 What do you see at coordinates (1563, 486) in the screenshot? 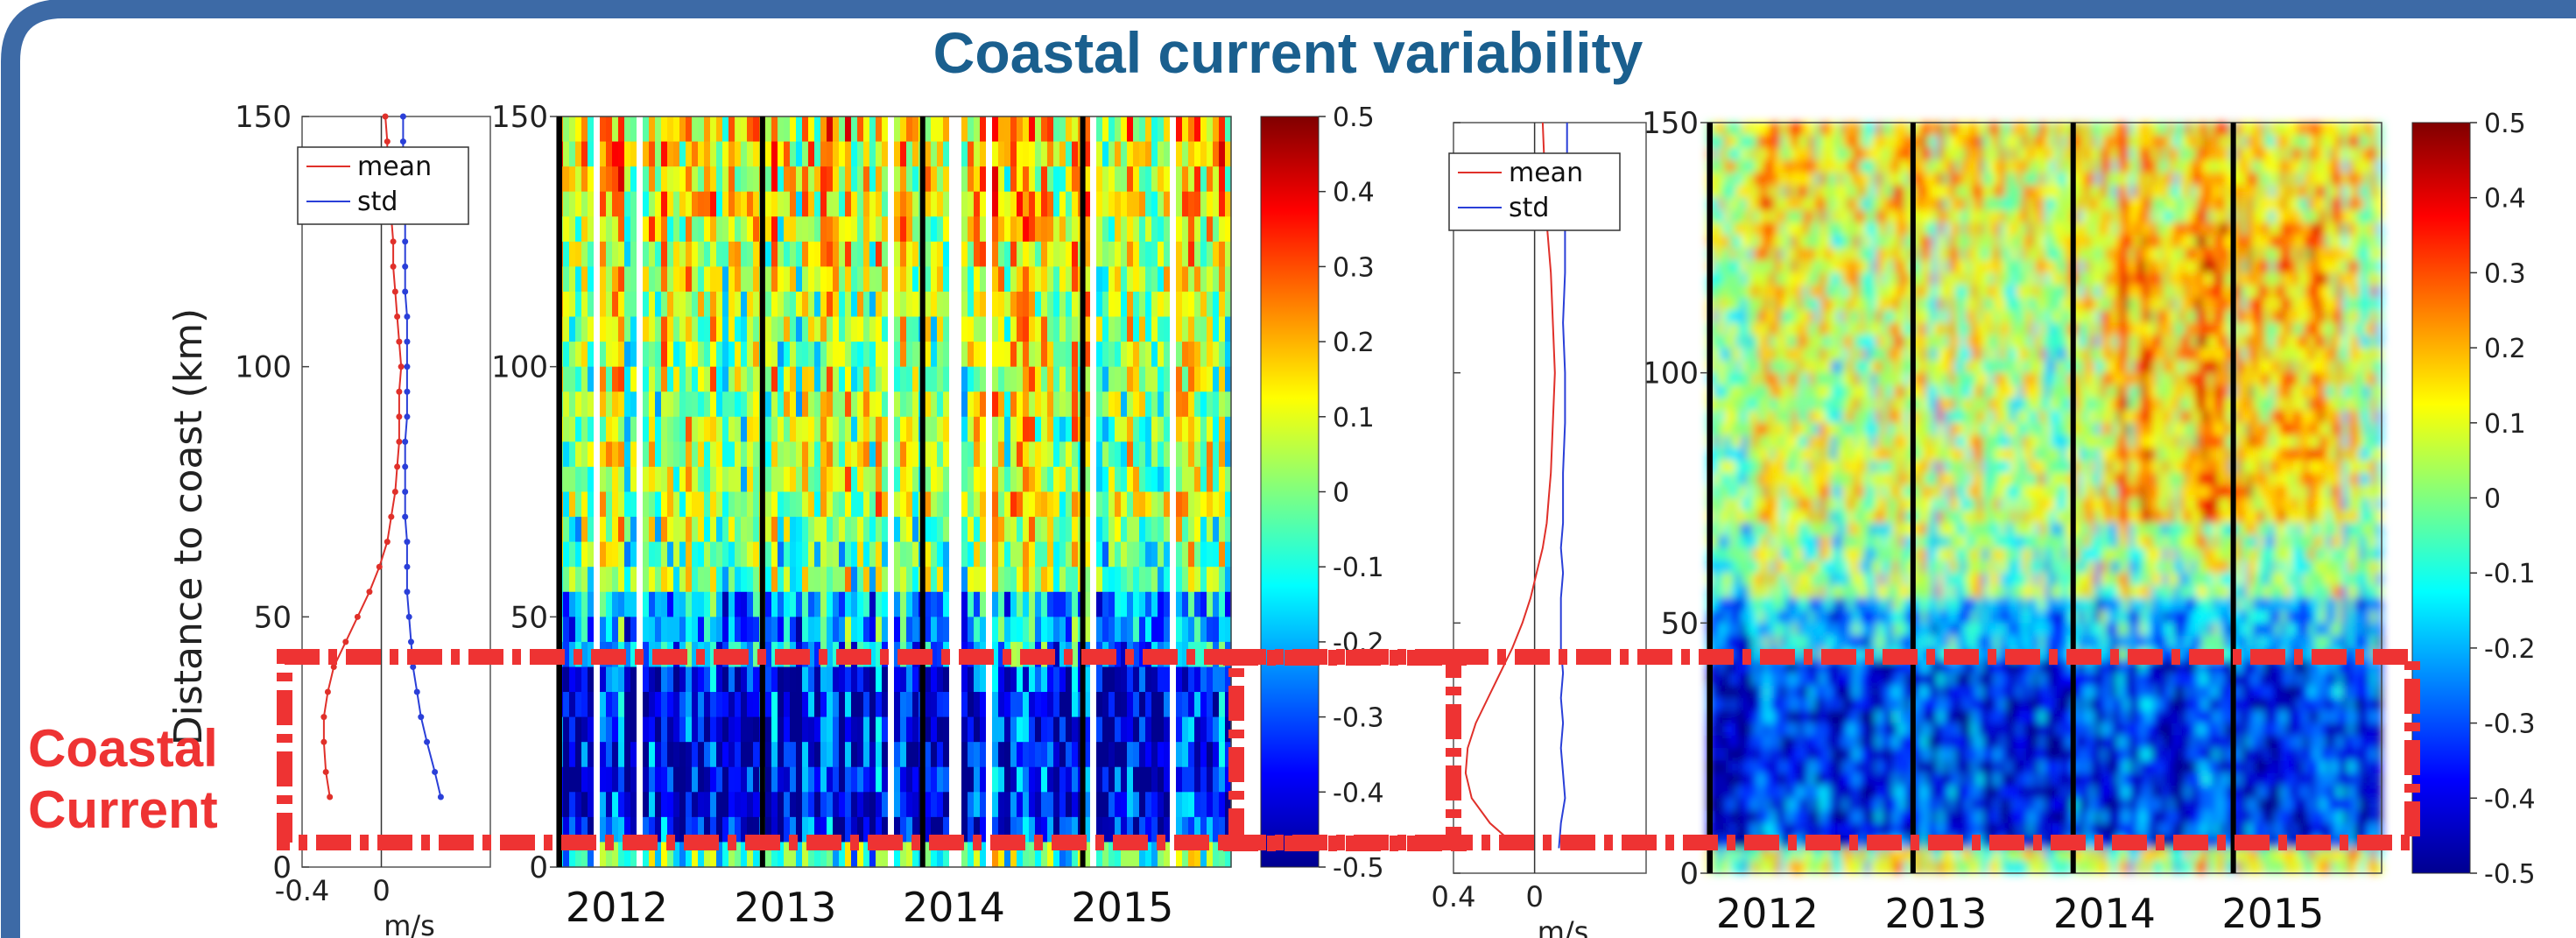
I see `series-line-std` at bounding box center [1563, 486].